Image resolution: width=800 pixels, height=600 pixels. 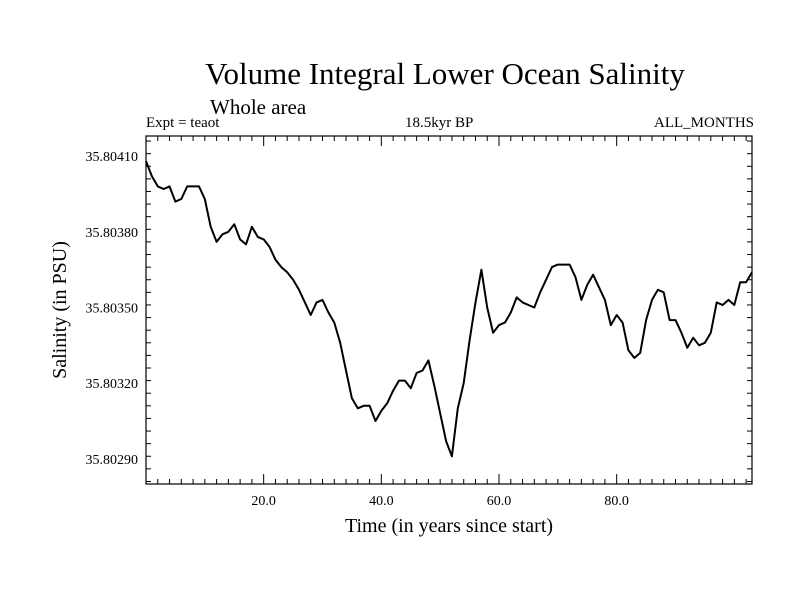 I want to click on x-tick-label: 40.0, so click(x=381, y=501).